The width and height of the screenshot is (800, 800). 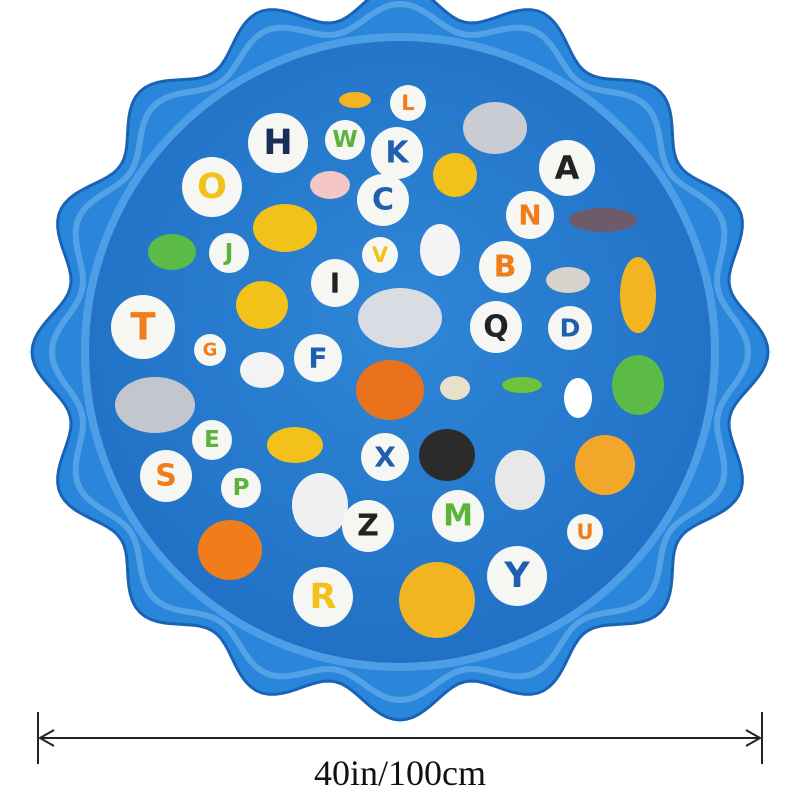 I want to click on letter: D, so click(x=570, y=328).